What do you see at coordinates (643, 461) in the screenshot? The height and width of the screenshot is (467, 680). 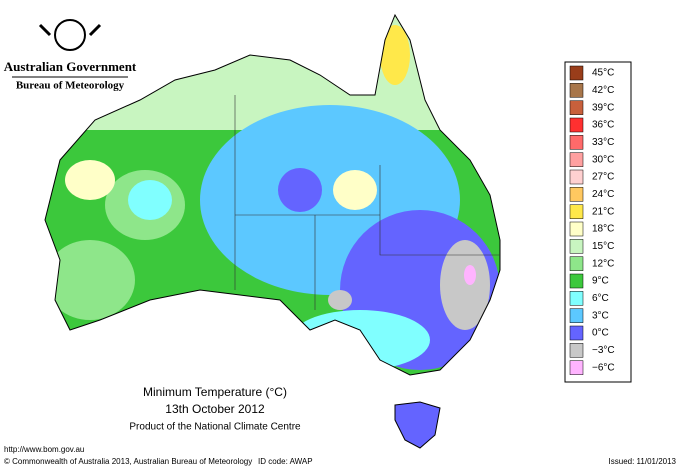 I see `footer-issued: Issued: 11/01/2013` at bounding box center [643, 461].